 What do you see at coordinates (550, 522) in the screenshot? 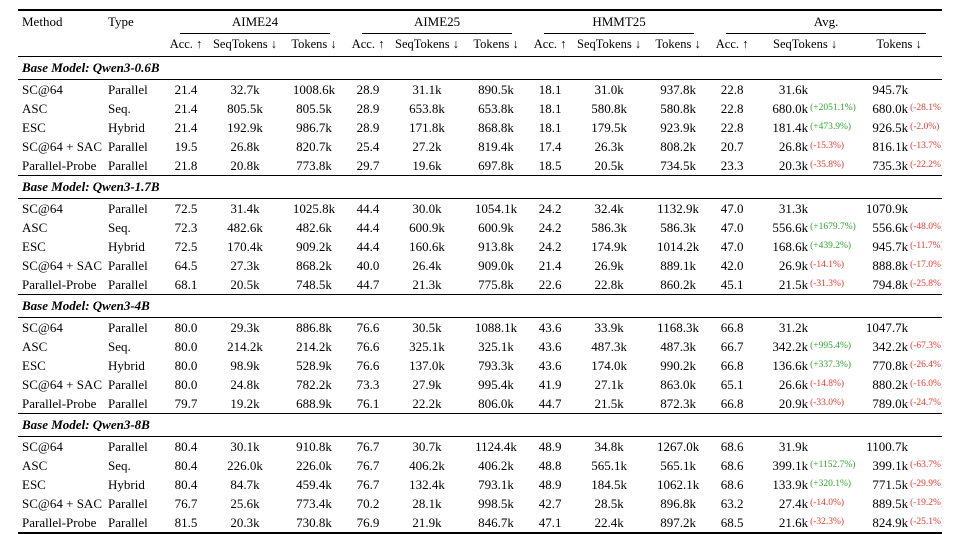
I see `value-cell: 47.1` at bounding box center [550, 522].